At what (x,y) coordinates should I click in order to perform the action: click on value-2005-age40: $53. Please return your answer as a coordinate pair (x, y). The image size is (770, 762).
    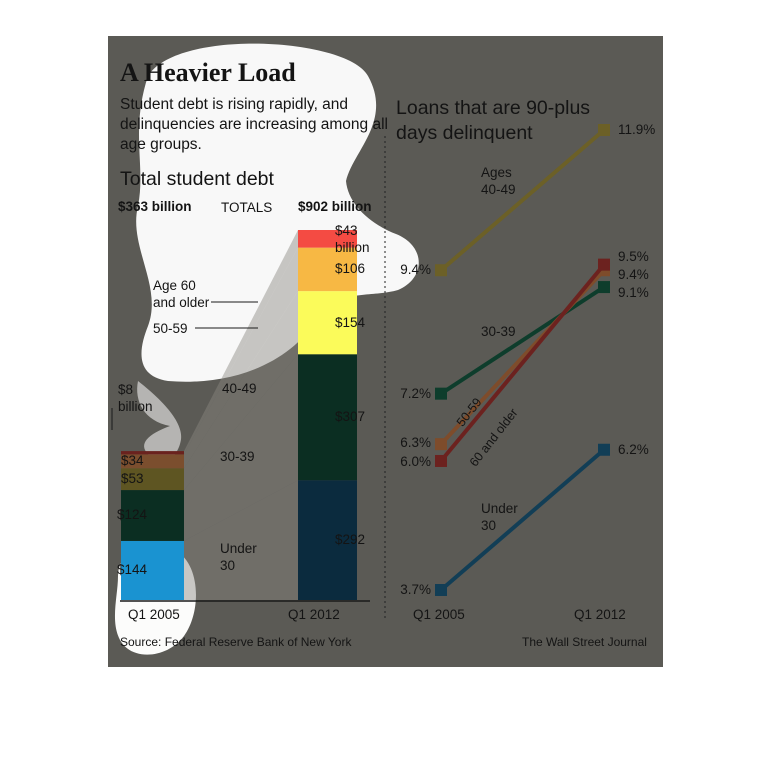
    Looking at the image, I should click on (132, 479).